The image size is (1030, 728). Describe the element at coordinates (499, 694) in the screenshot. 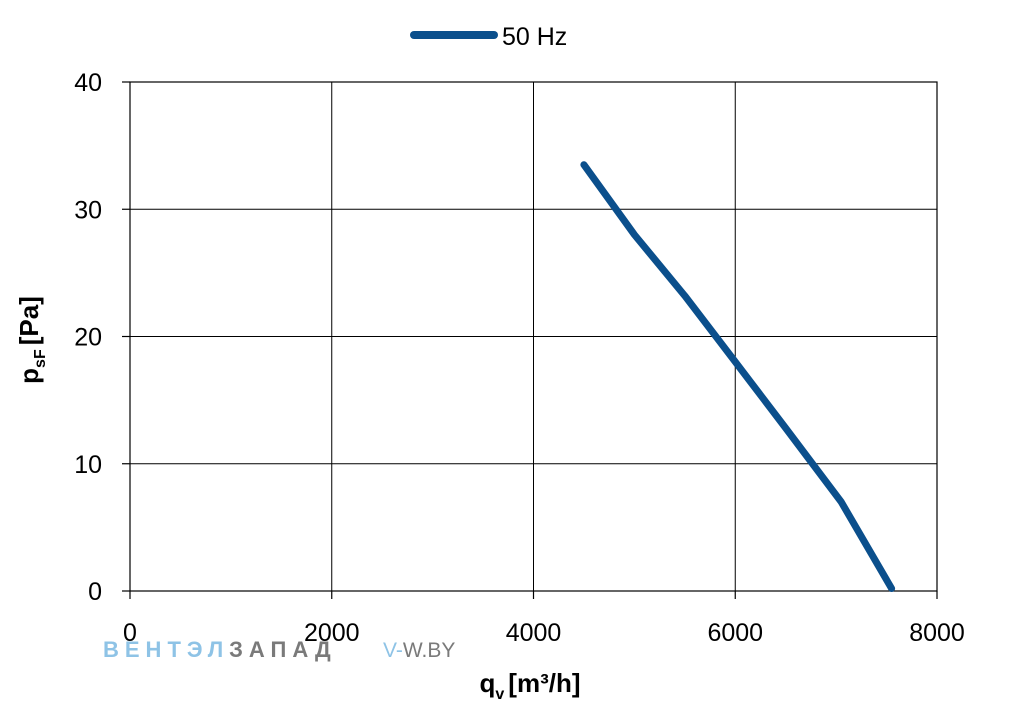

I see `x-axis-label-sub: v` at that location.